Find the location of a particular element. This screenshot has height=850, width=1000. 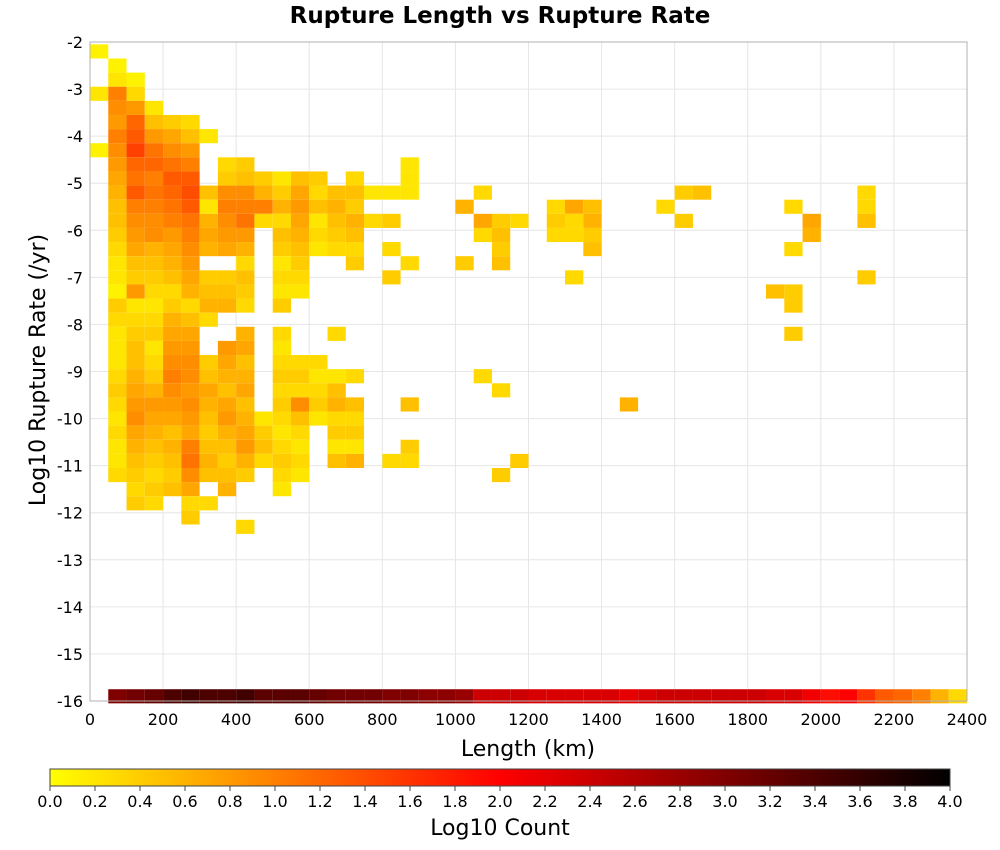

y-tick-label: -4 is located at coordinates (75, 136).